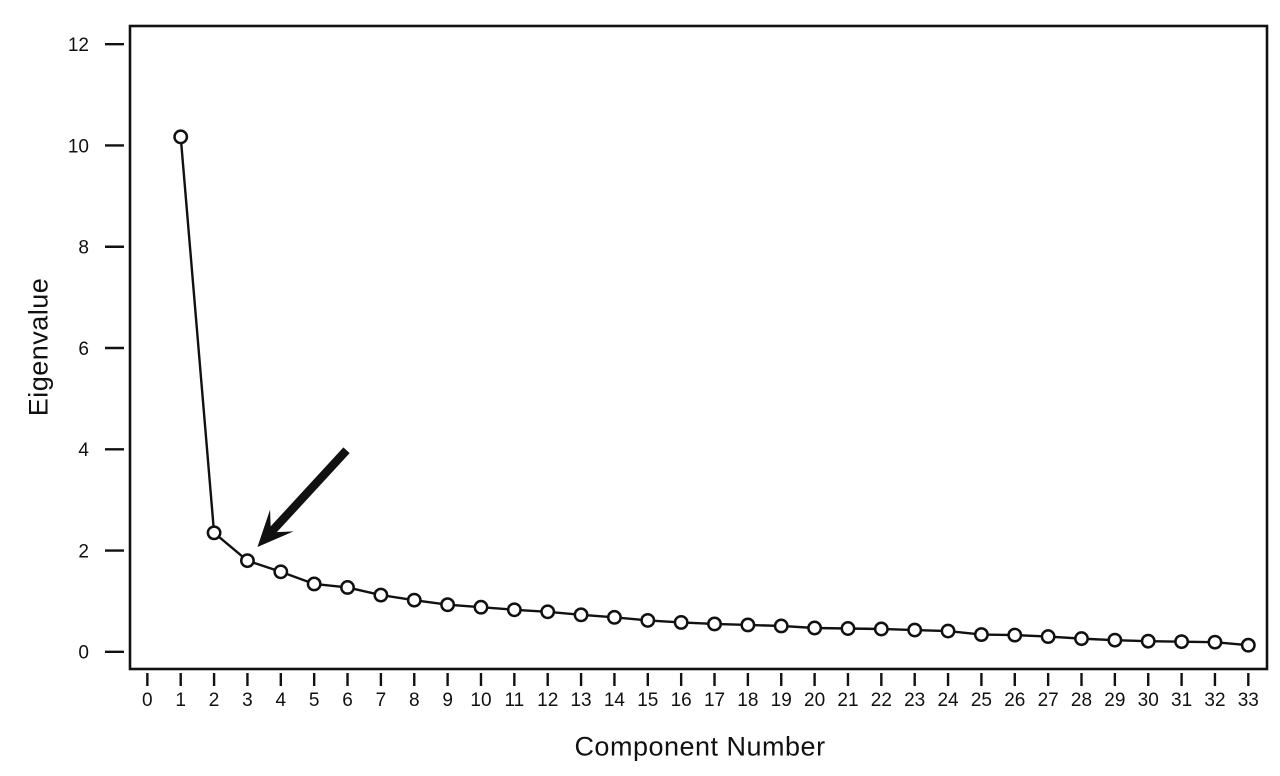  What do you see at coordinates (681, 700) in the screenshot?
I see `x-tick-label: 16` at bounding box center [681, 700].